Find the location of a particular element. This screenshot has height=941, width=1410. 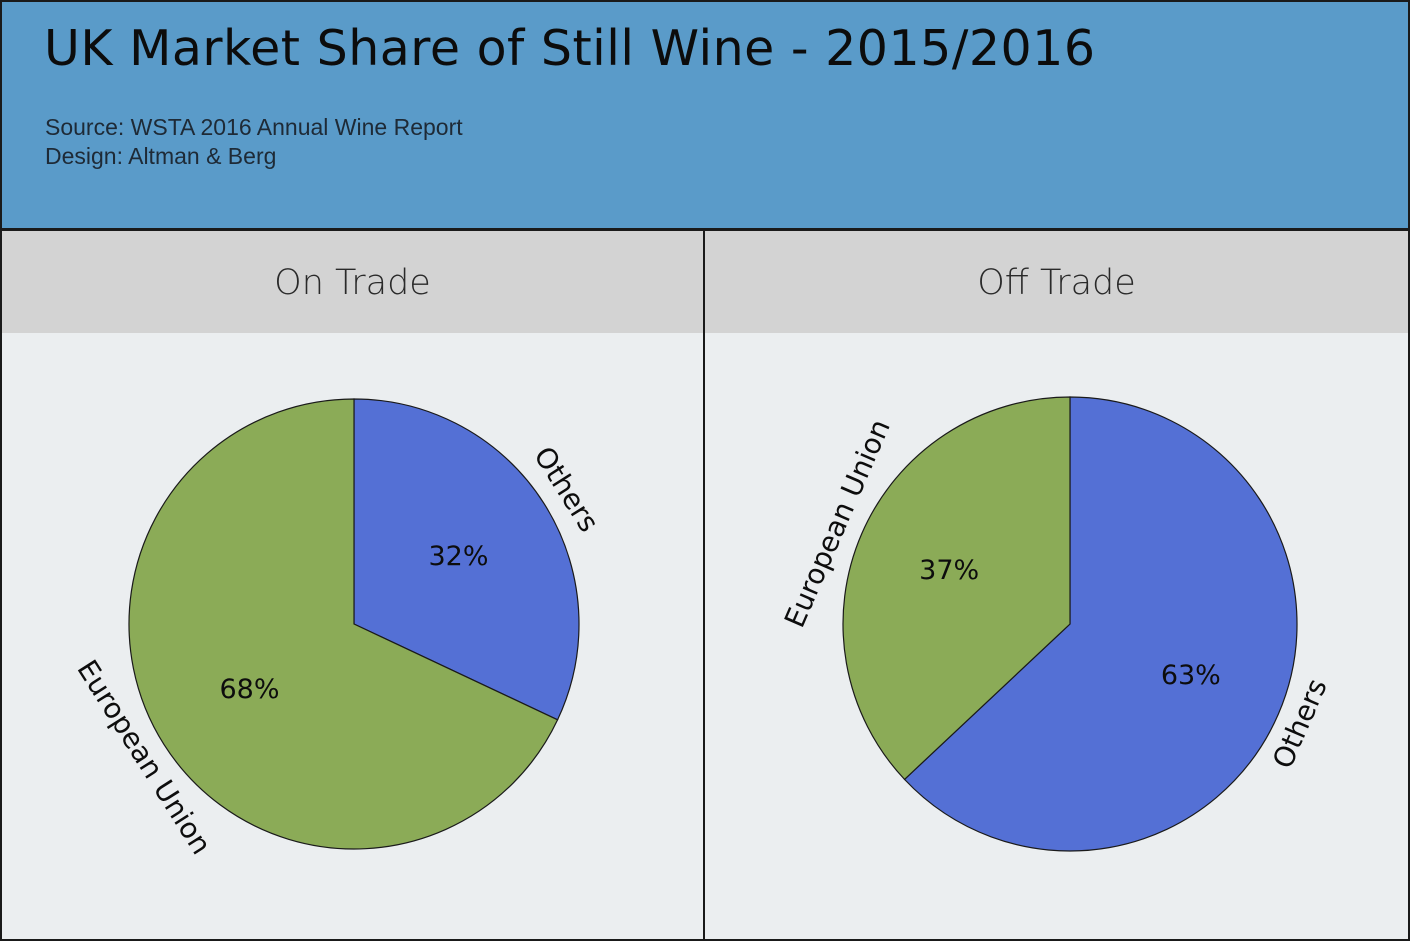

source-note: Source: WSTA 2016 Annual Wine Report is located at coordinates (254, 127).